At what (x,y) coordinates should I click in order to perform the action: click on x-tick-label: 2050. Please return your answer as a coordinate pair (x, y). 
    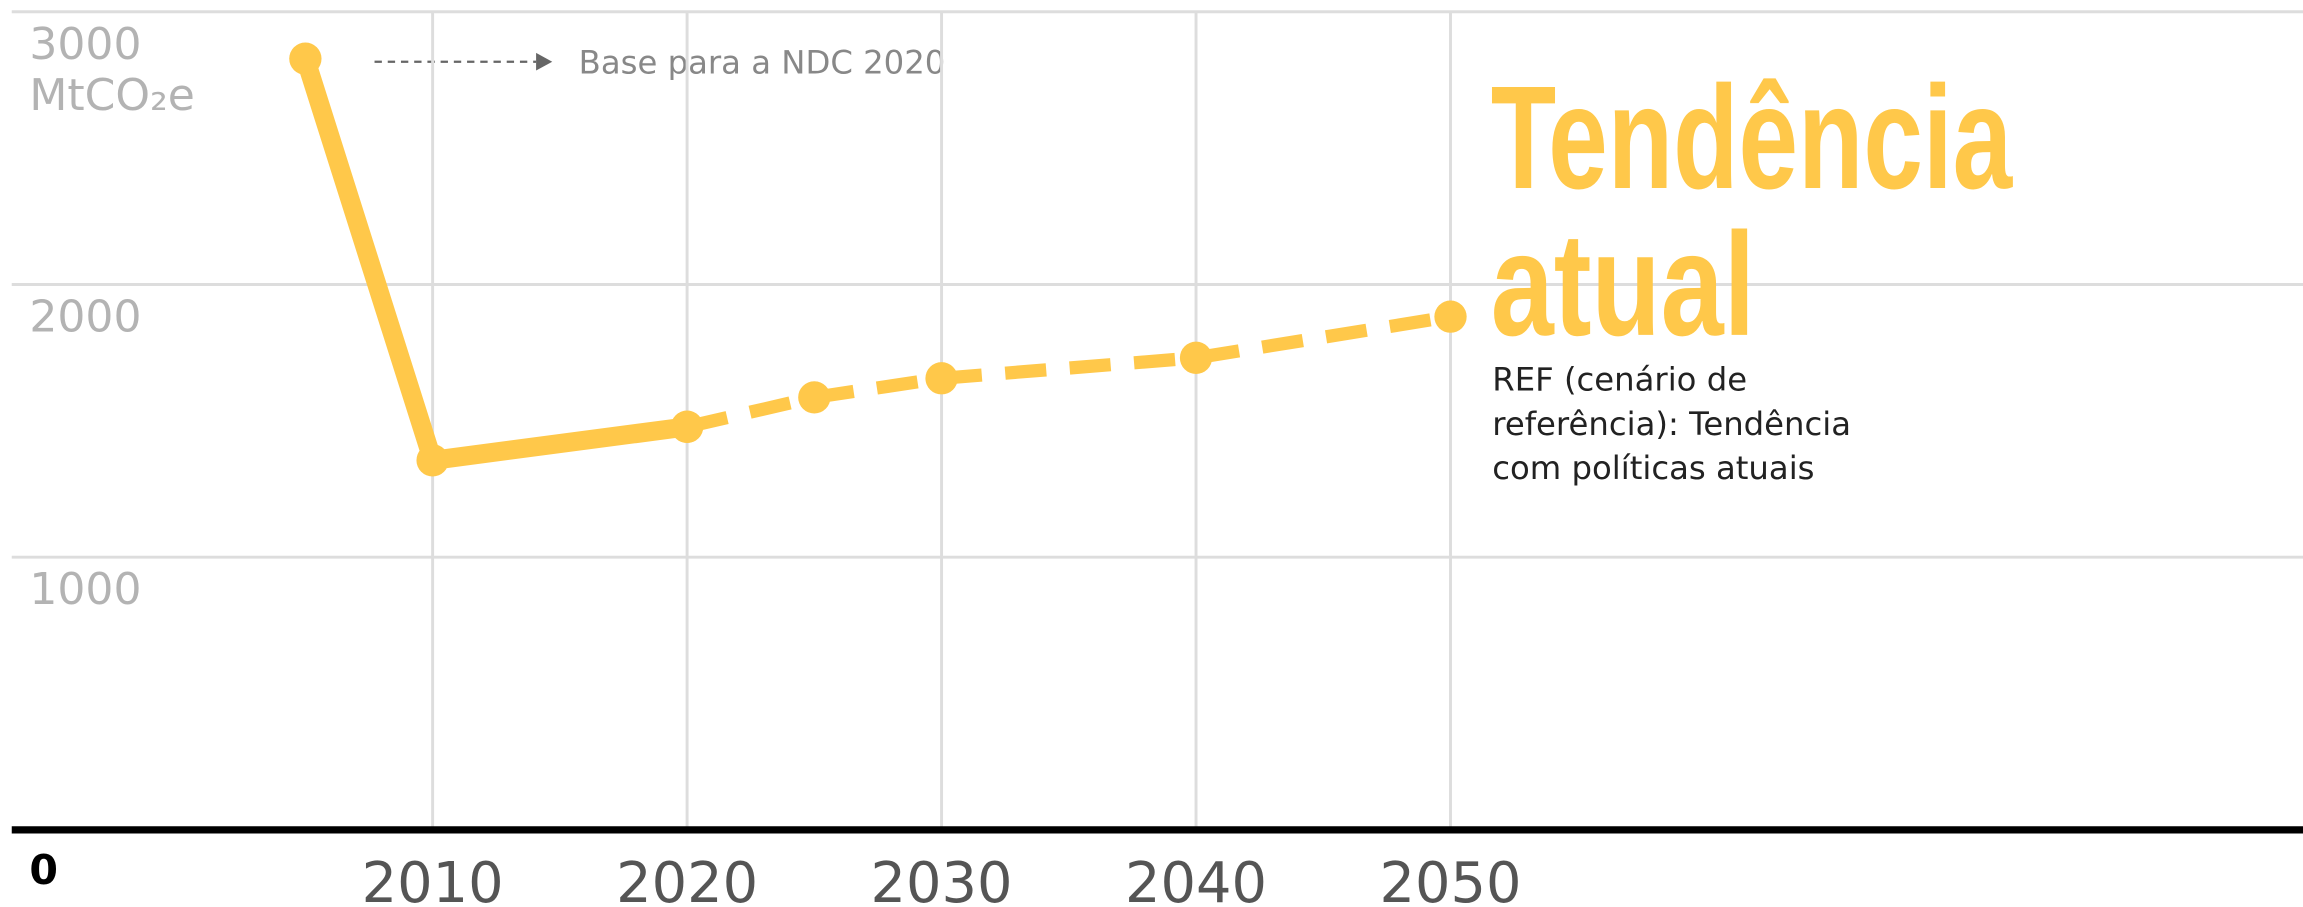
    Looking at the image, I should click on (1451, 879).